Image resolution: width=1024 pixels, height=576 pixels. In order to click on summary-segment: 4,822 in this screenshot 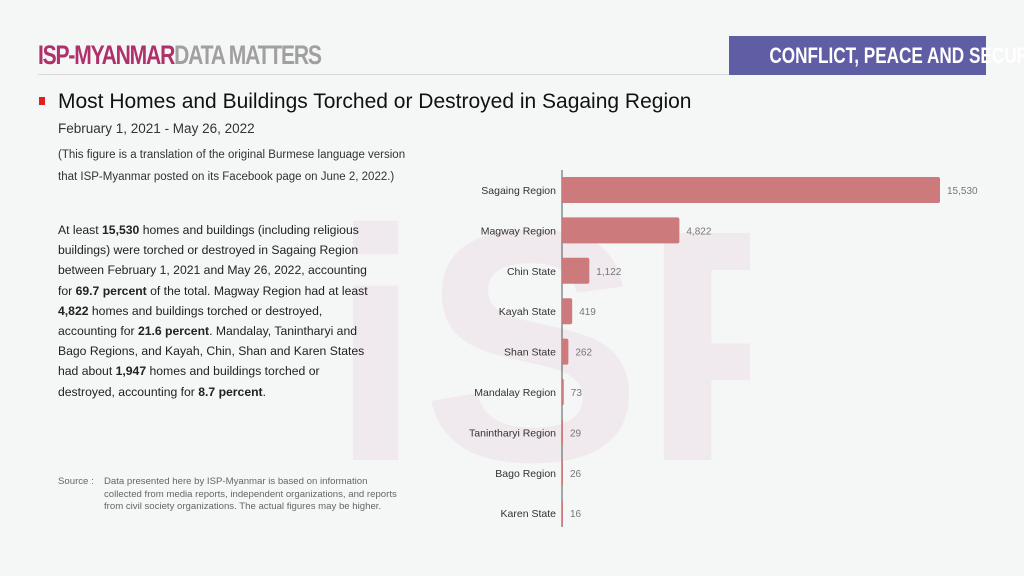, I will do `click(73, 310)`.